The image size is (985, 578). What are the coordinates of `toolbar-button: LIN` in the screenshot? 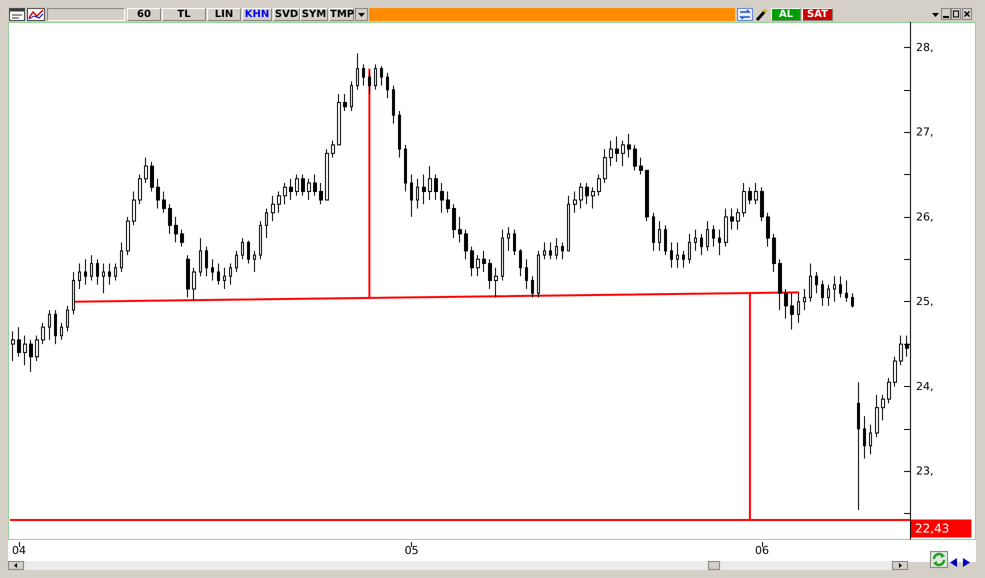 It's located at (224, 14).